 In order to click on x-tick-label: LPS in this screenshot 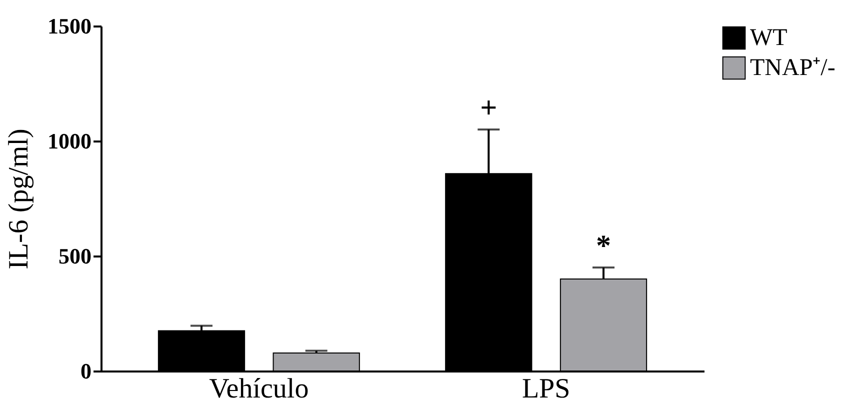, I will do `click(546, 389)`.